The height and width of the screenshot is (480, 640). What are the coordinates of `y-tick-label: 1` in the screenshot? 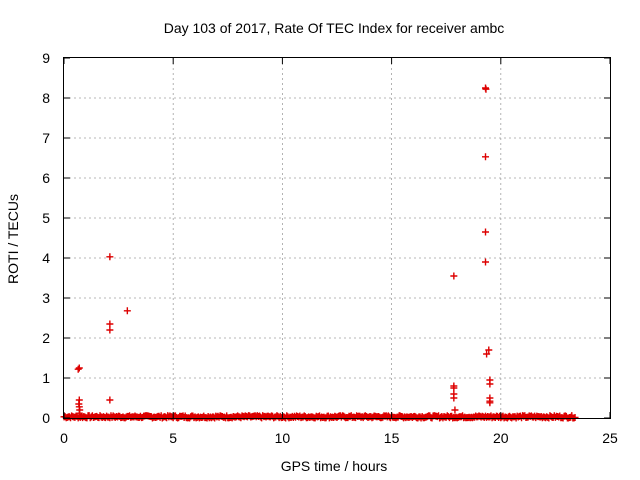 It's located at (46, 378).